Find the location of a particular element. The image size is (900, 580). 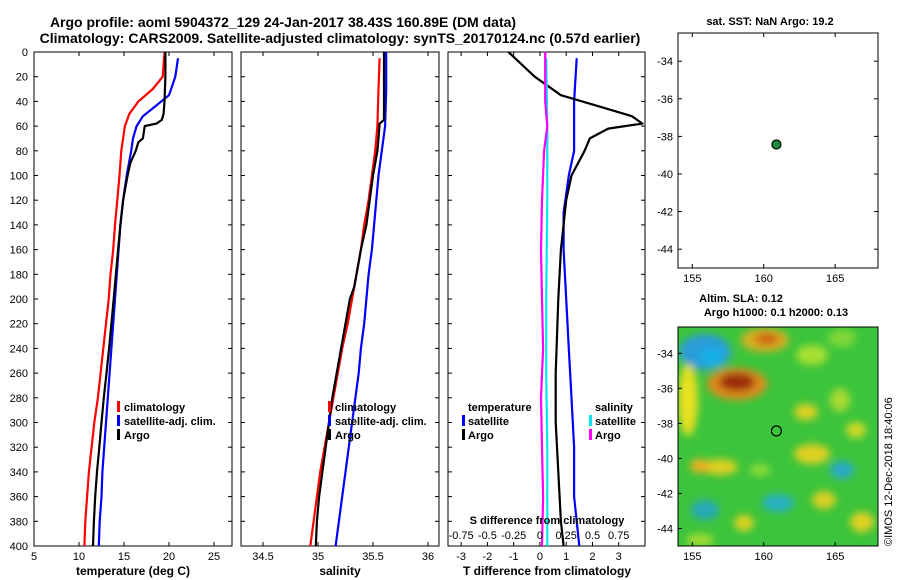

x-tick-label: -3 is located at coordinates (461, 557).